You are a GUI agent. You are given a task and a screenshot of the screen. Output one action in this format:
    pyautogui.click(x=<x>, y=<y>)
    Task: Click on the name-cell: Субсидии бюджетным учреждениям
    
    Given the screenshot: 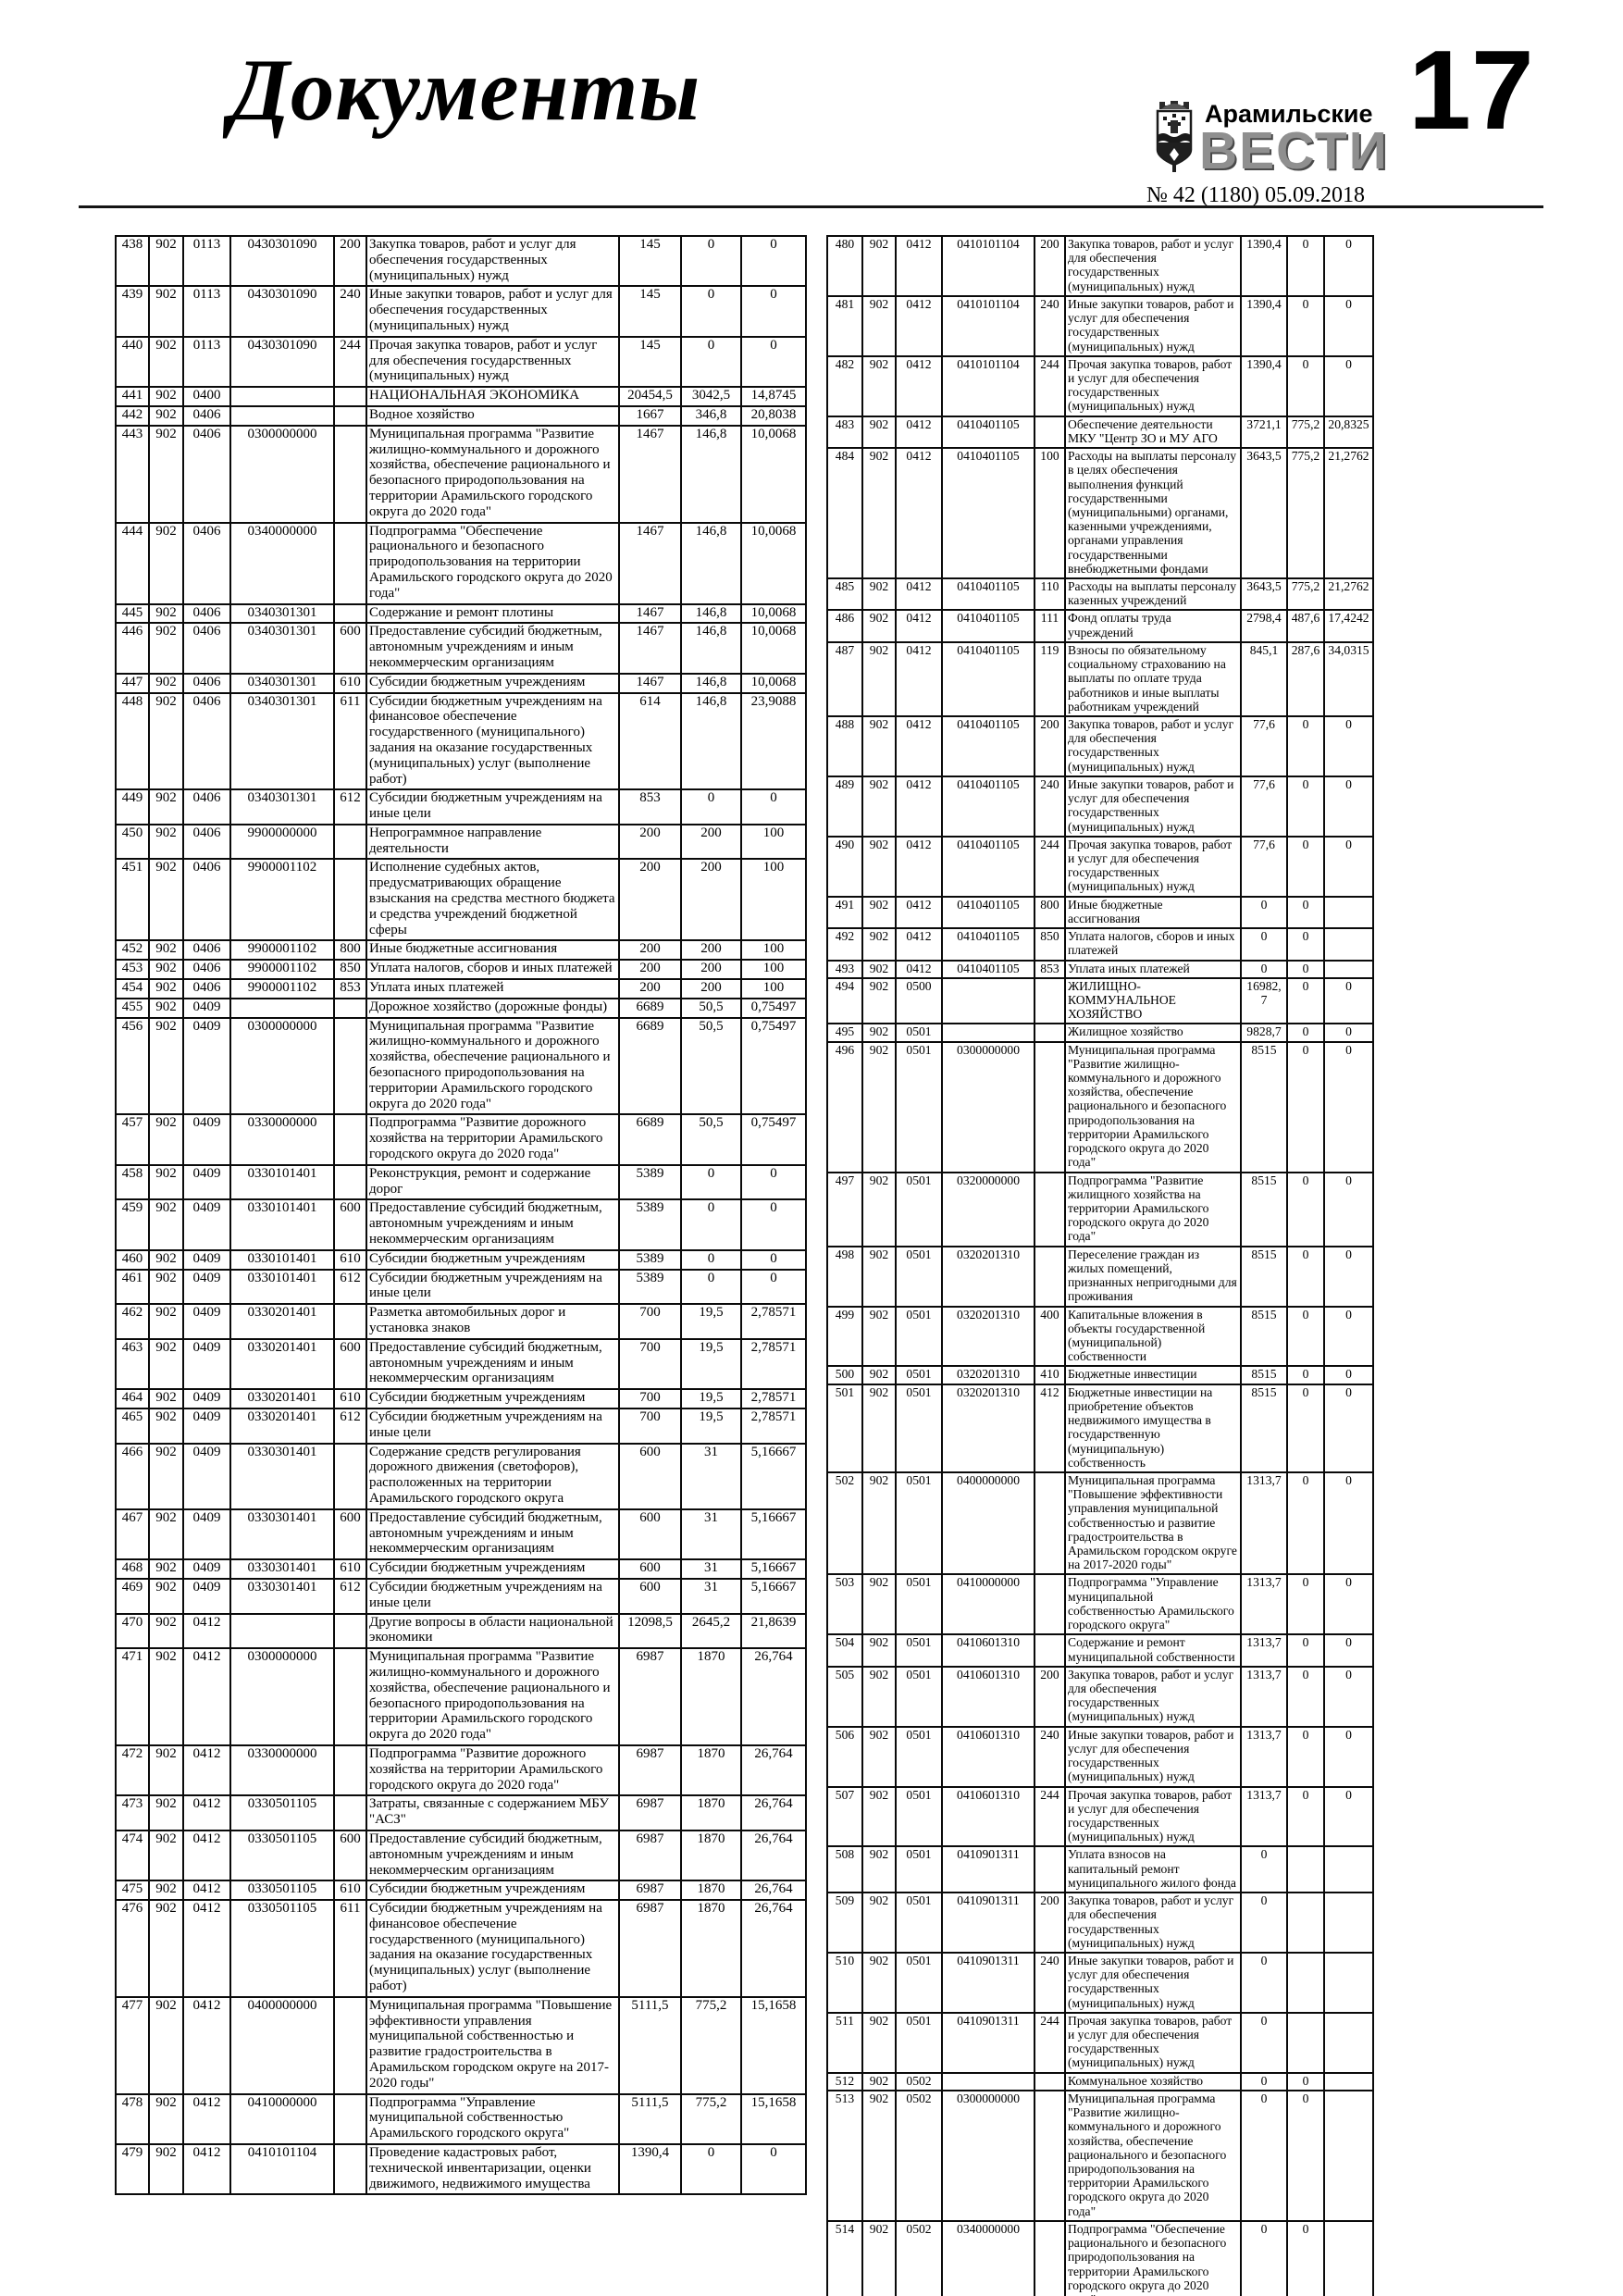 What is the action you would take?
    pyautogui.click(x=492, y=1260)
    